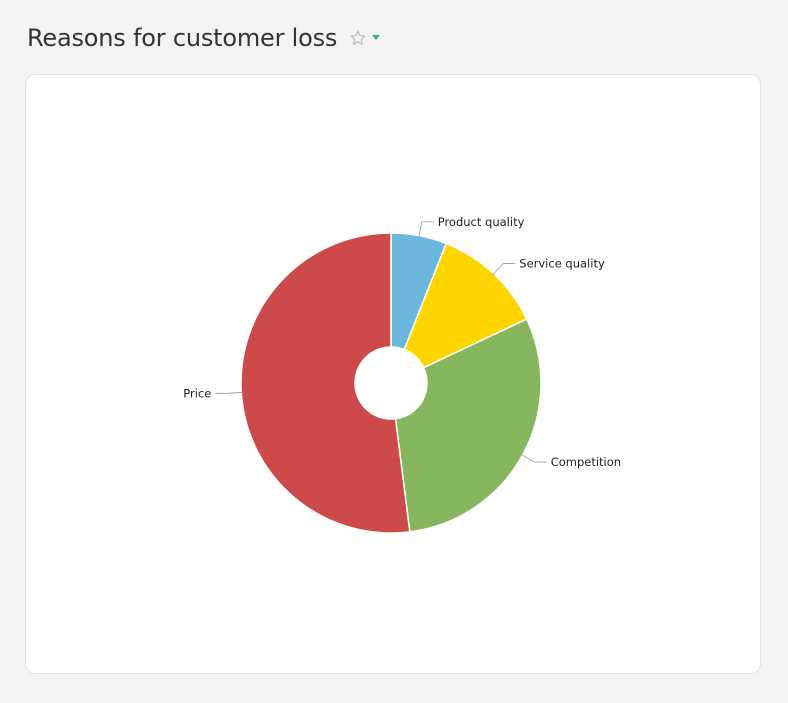  Describe the element at coordinates (468, 425) in the screenshot. I see `slice-competition` at that location.